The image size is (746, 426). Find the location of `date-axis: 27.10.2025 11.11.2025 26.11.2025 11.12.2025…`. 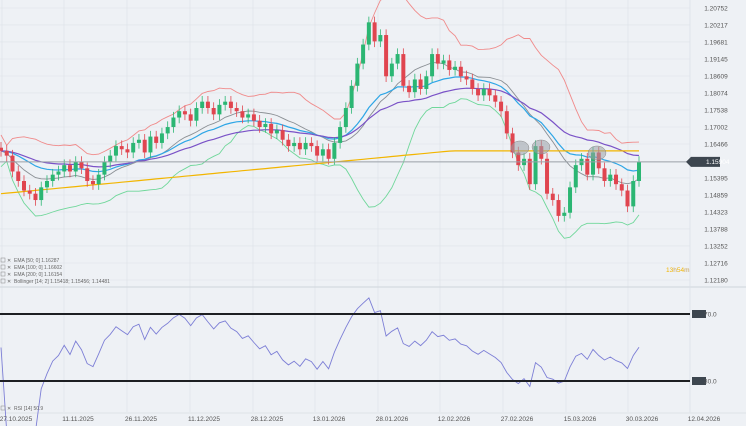

date-axis: 27.10.2025 11.11.2025 26.11.2025 11.12.2025… is located at coordinates (360, 419).